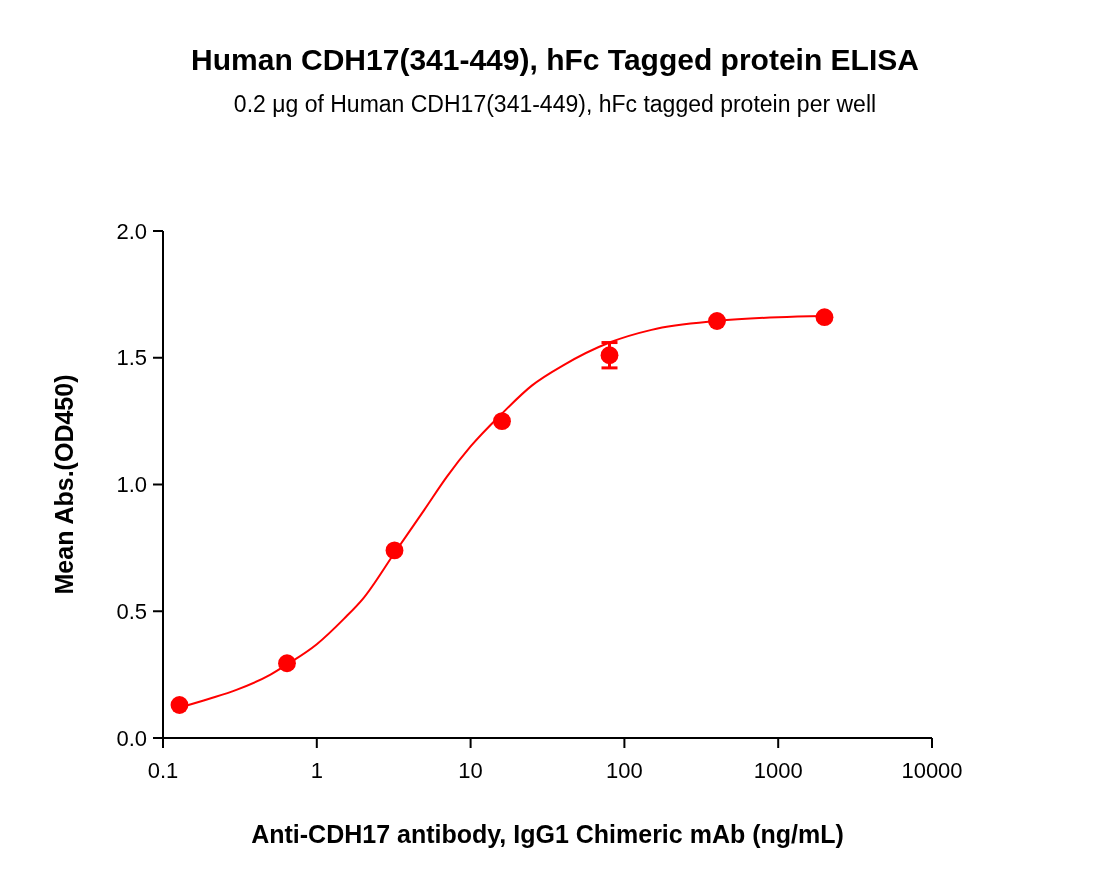 This screenshot has width=1102, height=886. What do you see at coordinates (547, 834) in the screenshot?
I see `x-axis-title: Anti-CDH17 antibody, IgG1 Chimeric mAb (ng/mL)` at bounding box center [547, 834].